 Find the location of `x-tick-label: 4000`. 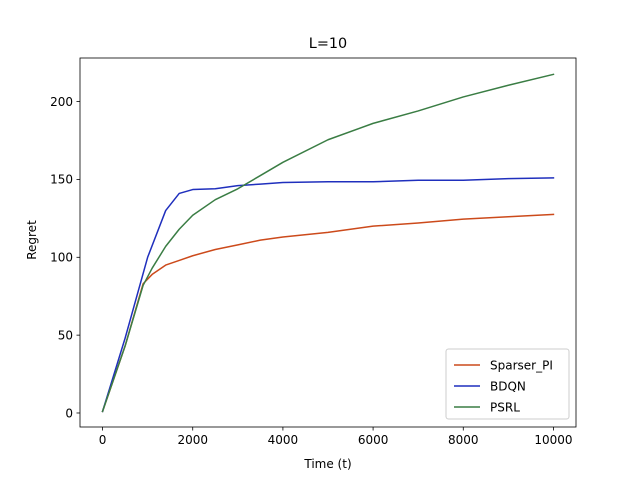

x-tick-label: 4000 is located at coordinates (283, 440).